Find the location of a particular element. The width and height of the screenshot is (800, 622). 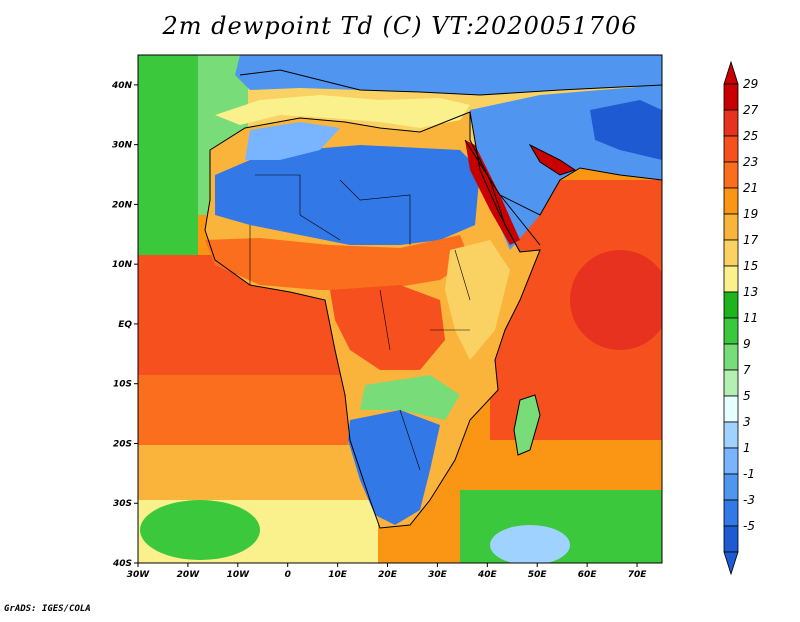

field-south-atlantic-warm is located at coordinates (243, 410).